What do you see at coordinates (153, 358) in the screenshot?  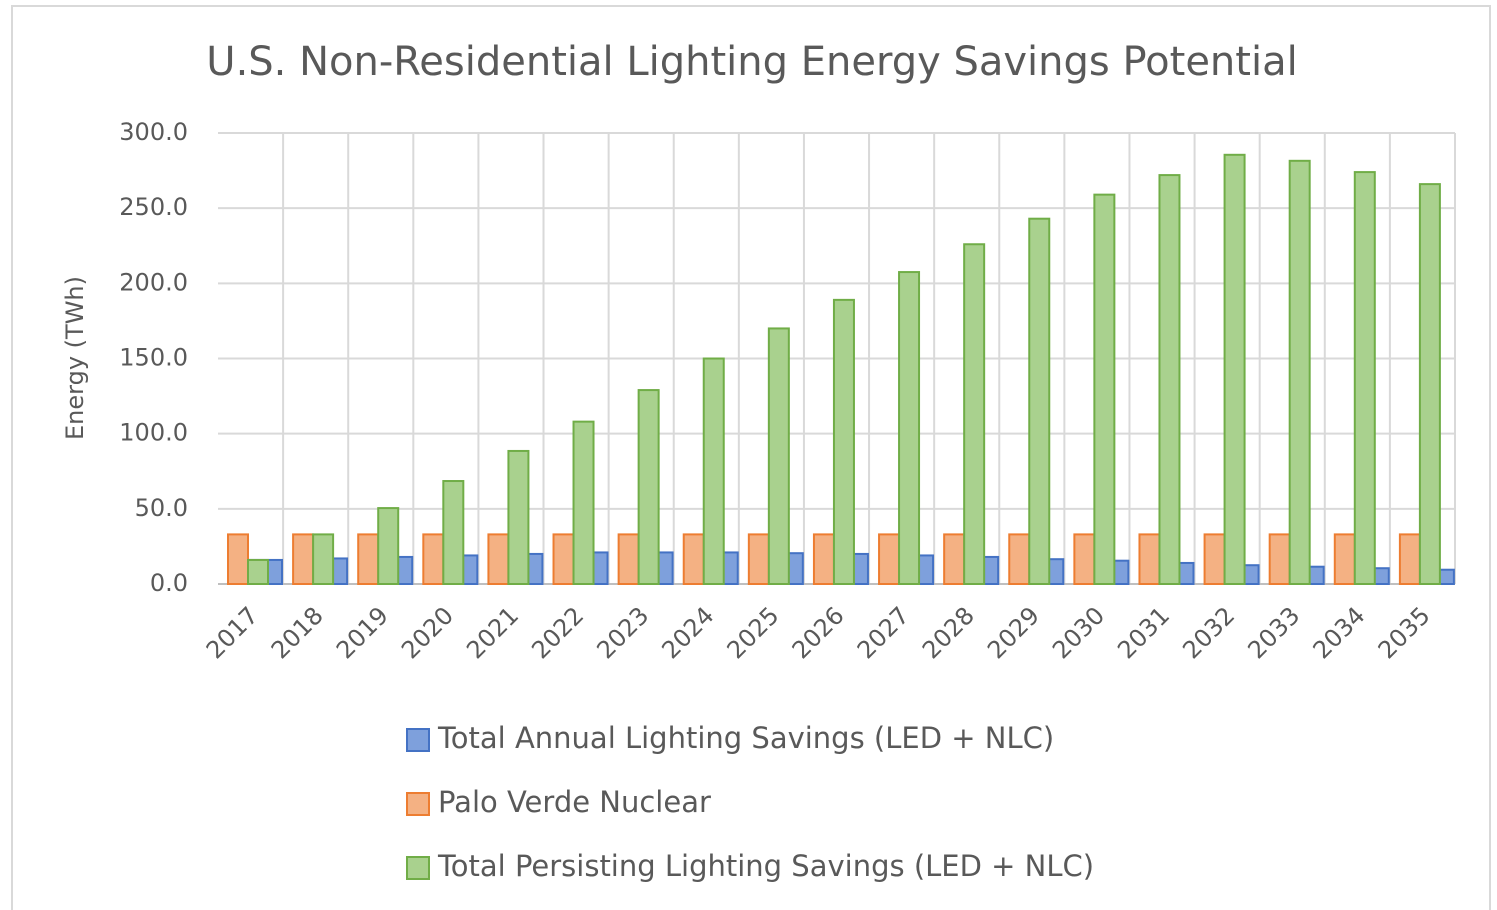 I see `y-tick-label: 150.0` at bounding box center [153, 358].